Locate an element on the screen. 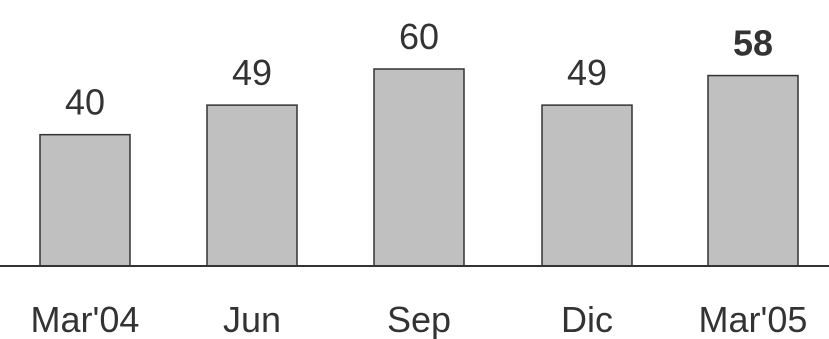  category-labels-group: Mar'04 Jun Sep Dic Mar'05 is located at coordinates (419, 319).